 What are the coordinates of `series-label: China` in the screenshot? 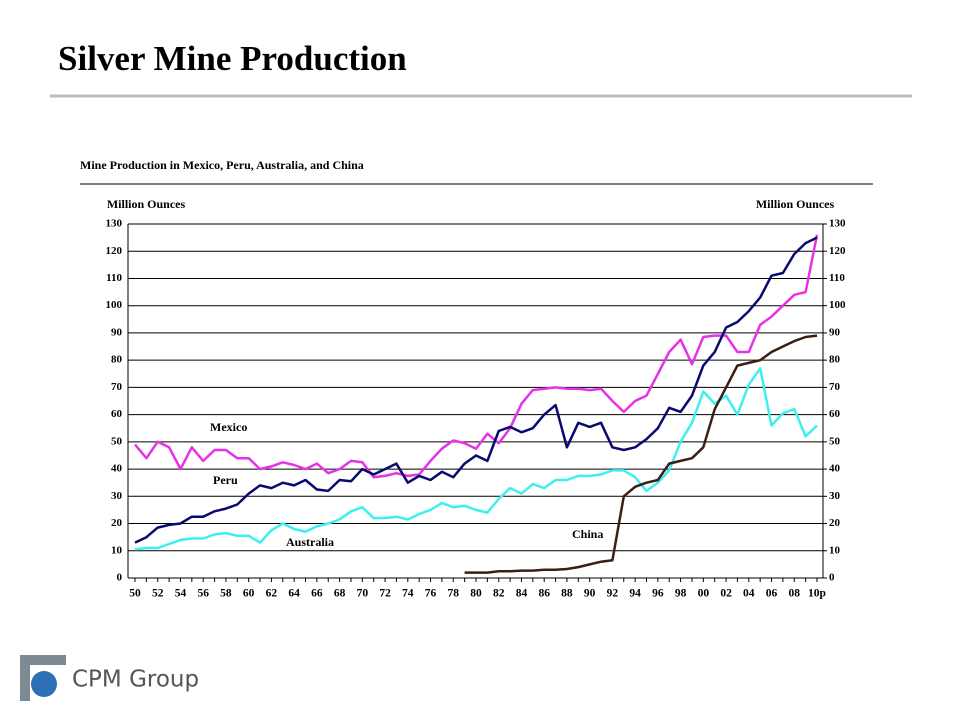 It's located at (587, 534).